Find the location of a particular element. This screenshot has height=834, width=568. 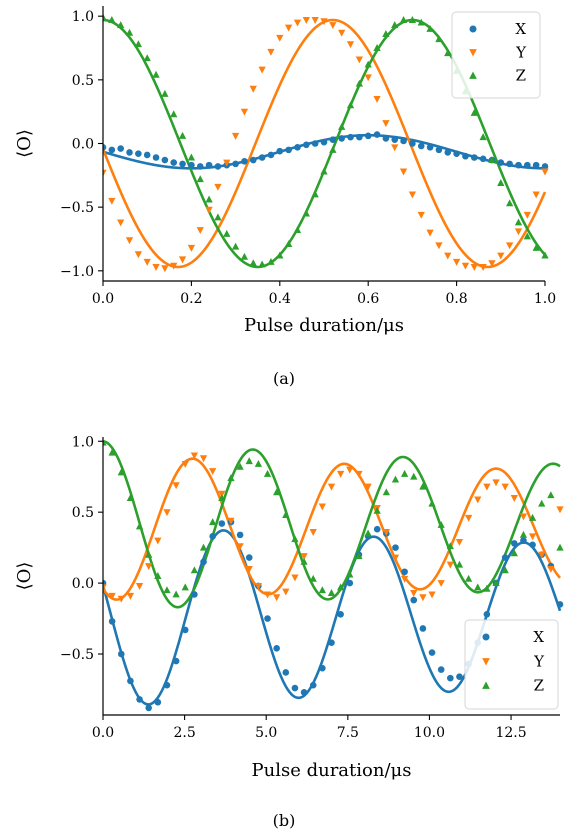

y-tick-label: 1.0 is located at coordinates (83, 442).